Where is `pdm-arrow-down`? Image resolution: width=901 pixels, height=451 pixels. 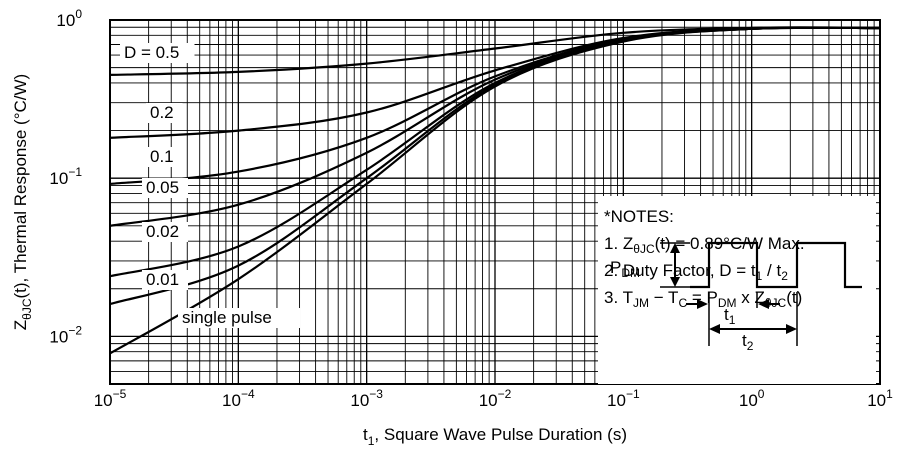 pdm-arrow-down is located at coordinates (675, 282).